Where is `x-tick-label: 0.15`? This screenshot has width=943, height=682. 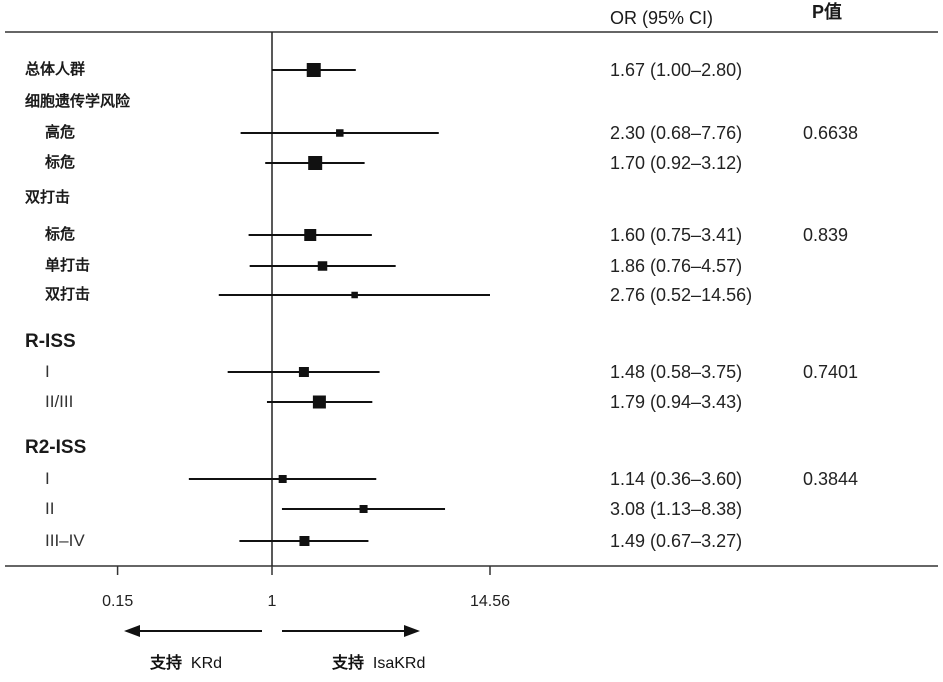
x-tick-label: 0.15 is located at coordinates (118, 601).